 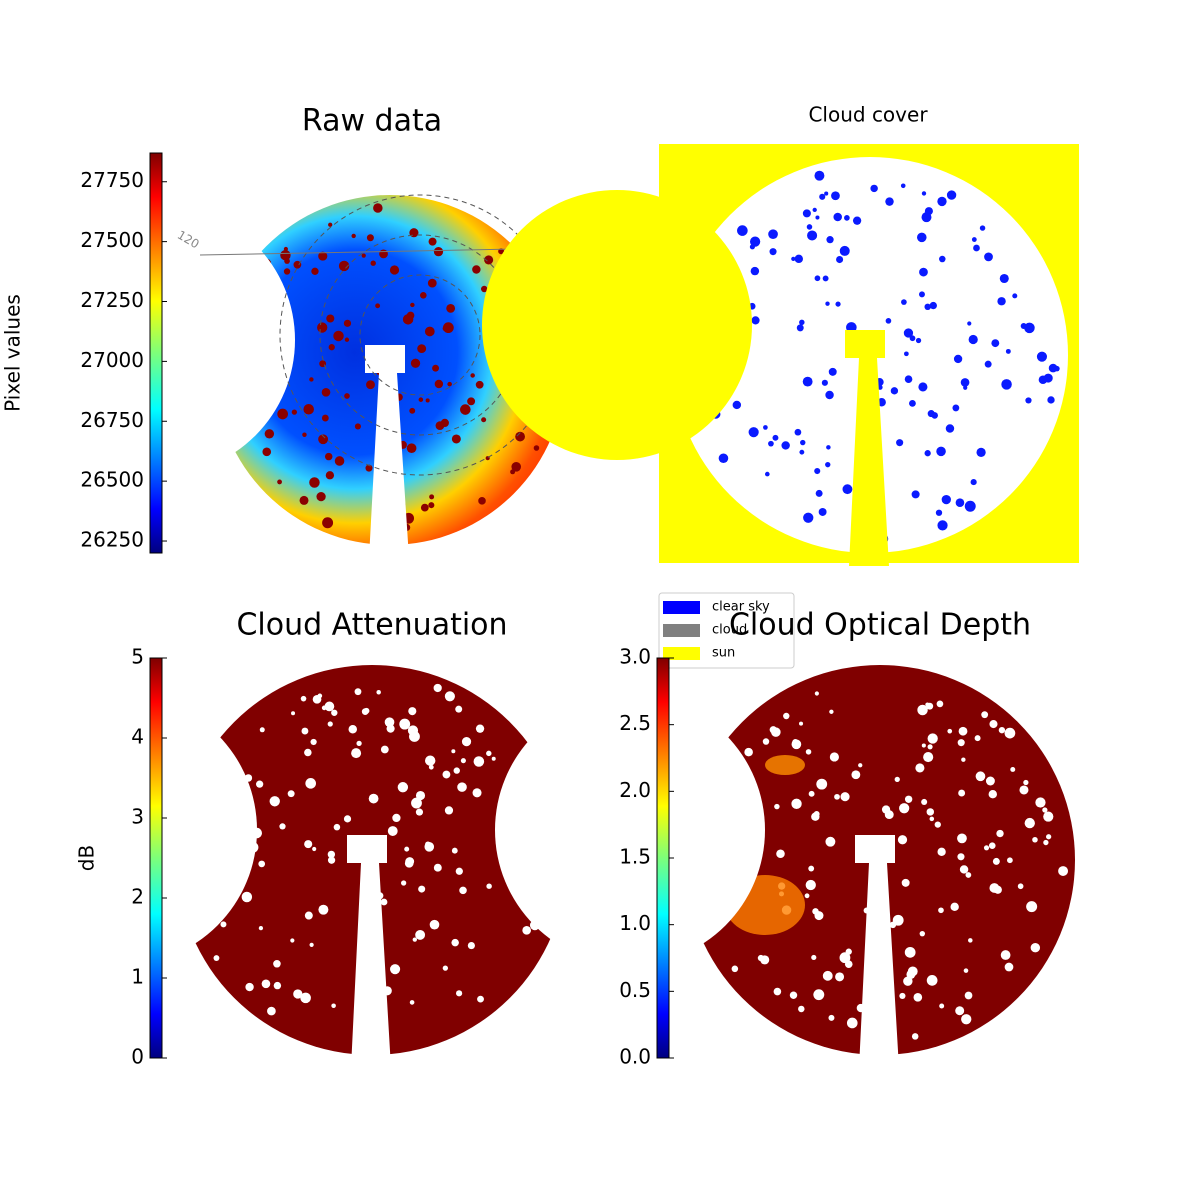 I want to click on colorbar-tick-label: 4, so click(x=137, y=737).